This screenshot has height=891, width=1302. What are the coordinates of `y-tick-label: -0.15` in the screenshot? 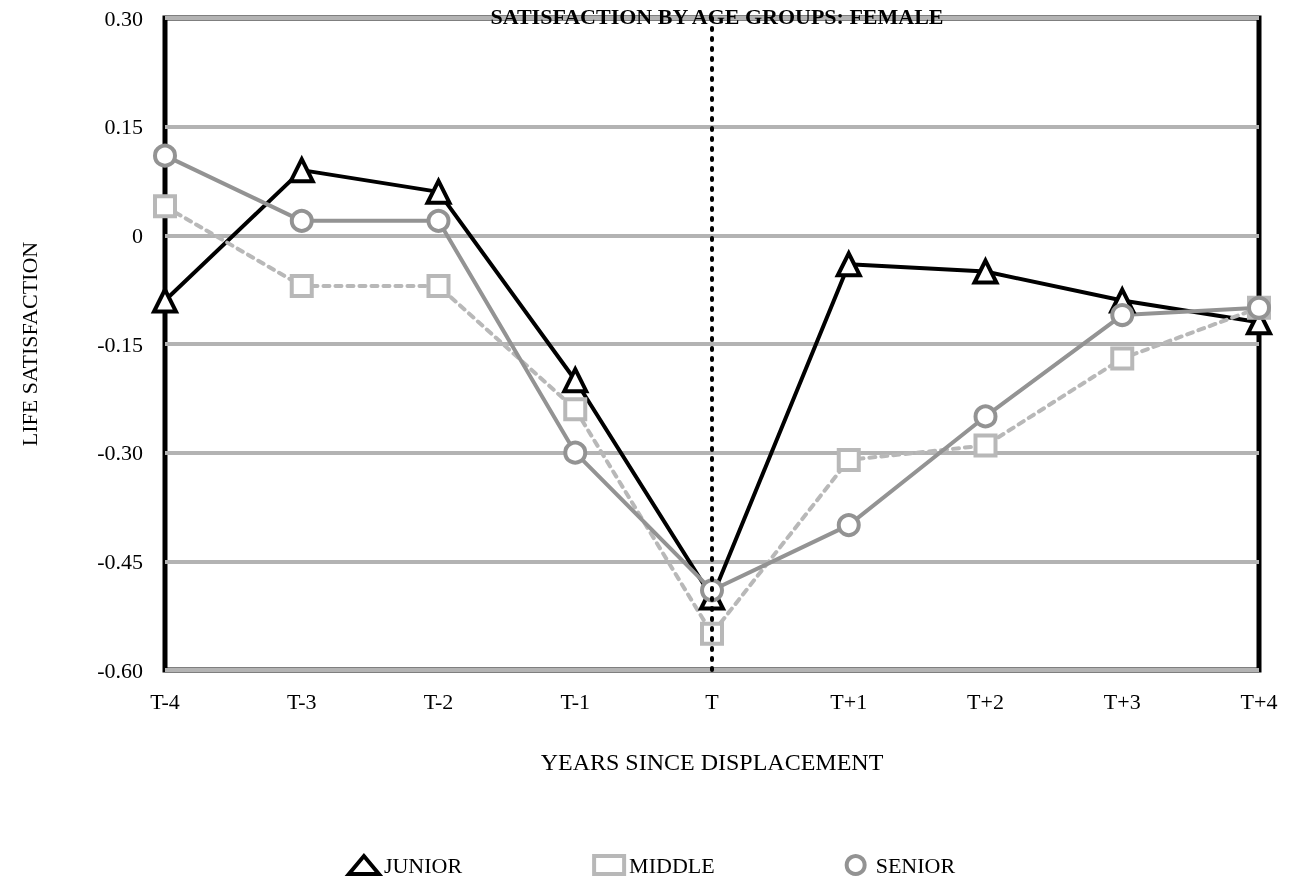 It's located at (120, 344).